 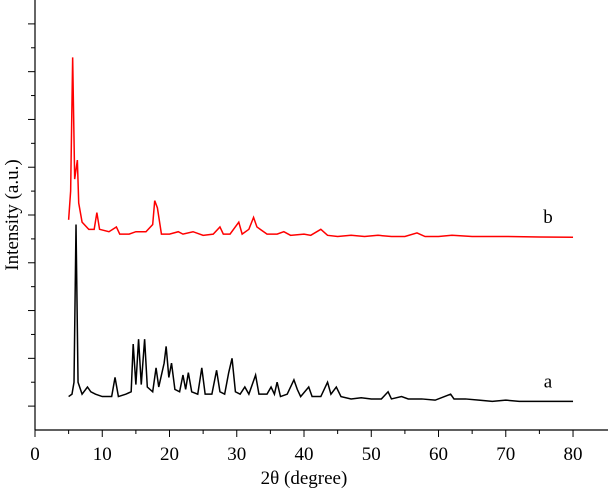 What do you see at coordinates (35, 454) in the screenshot?
I see `x-tick-label: 0` at bounding box center [35, 454].